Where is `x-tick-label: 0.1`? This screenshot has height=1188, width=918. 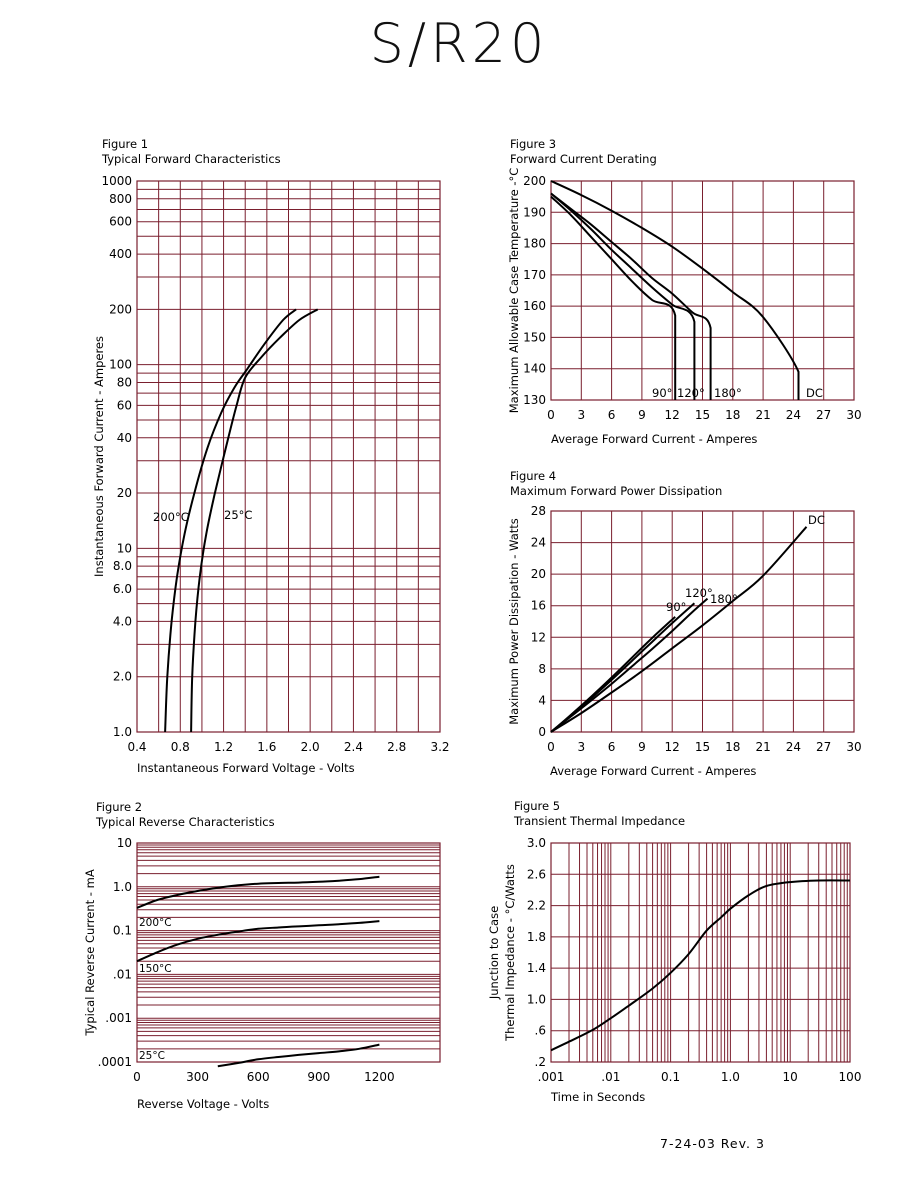 x-tick-label: 0.1 is located at coordinates (670, 1077).